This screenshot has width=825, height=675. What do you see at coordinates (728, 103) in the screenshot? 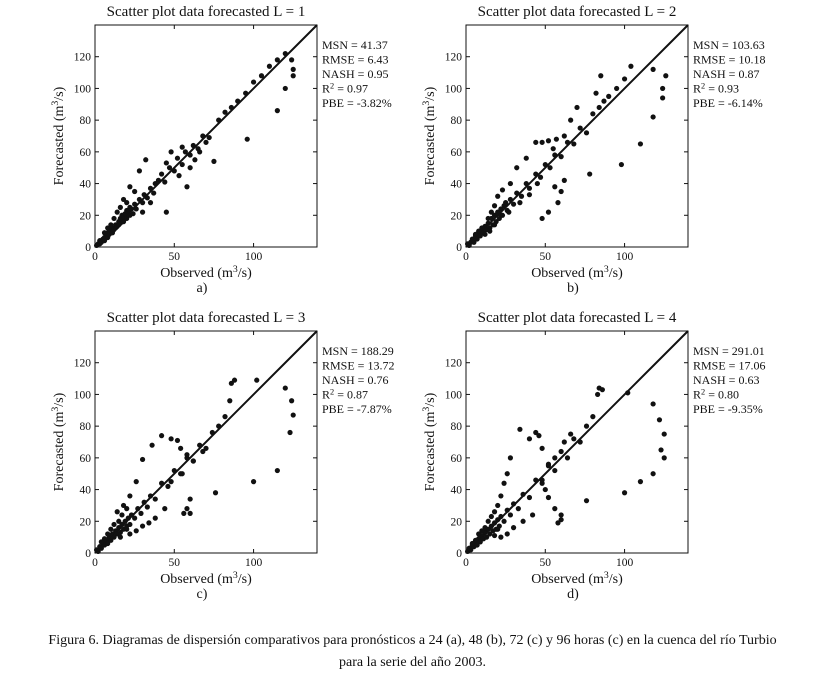
I see `stat-text: PBE = -6.14%` at bounding box center [728, 103].